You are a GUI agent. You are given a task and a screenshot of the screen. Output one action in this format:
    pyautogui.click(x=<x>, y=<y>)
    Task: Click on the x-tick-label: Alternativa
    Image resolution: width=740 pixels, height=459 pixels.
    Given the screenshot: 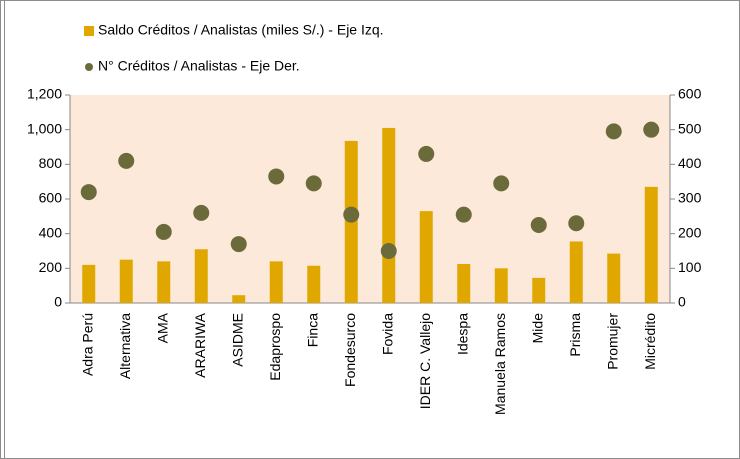 What is the action you would take?
    pyautogui.click(x=125, y=346)
    